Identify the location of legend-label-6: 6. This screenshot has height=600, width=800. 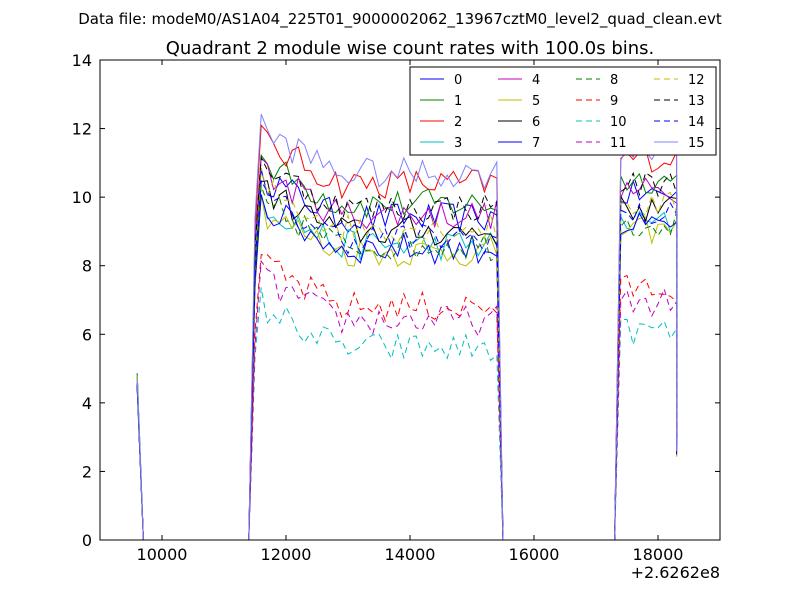
(536, 122).